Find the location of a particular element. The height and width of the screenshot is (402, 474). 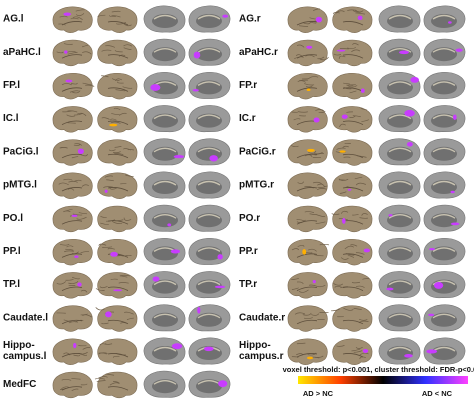

row-label: AG.r is located at coordinates (250, 19).